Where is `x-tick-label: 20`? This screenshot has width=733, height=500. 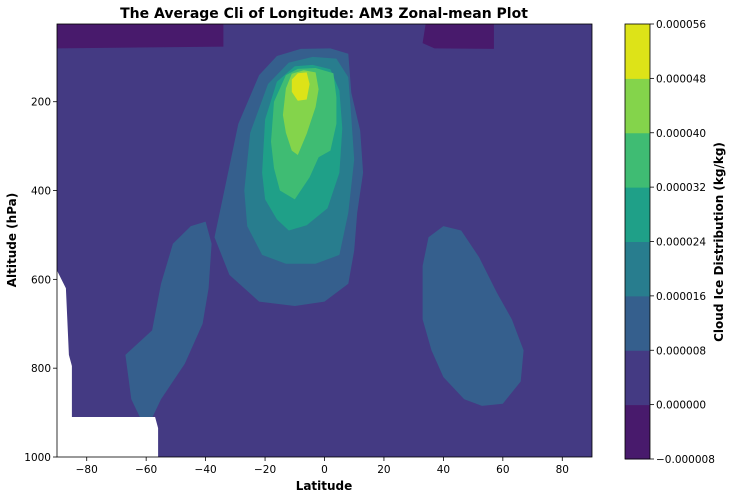 x-tick-label: 20 is located at coordinates (383, 470).